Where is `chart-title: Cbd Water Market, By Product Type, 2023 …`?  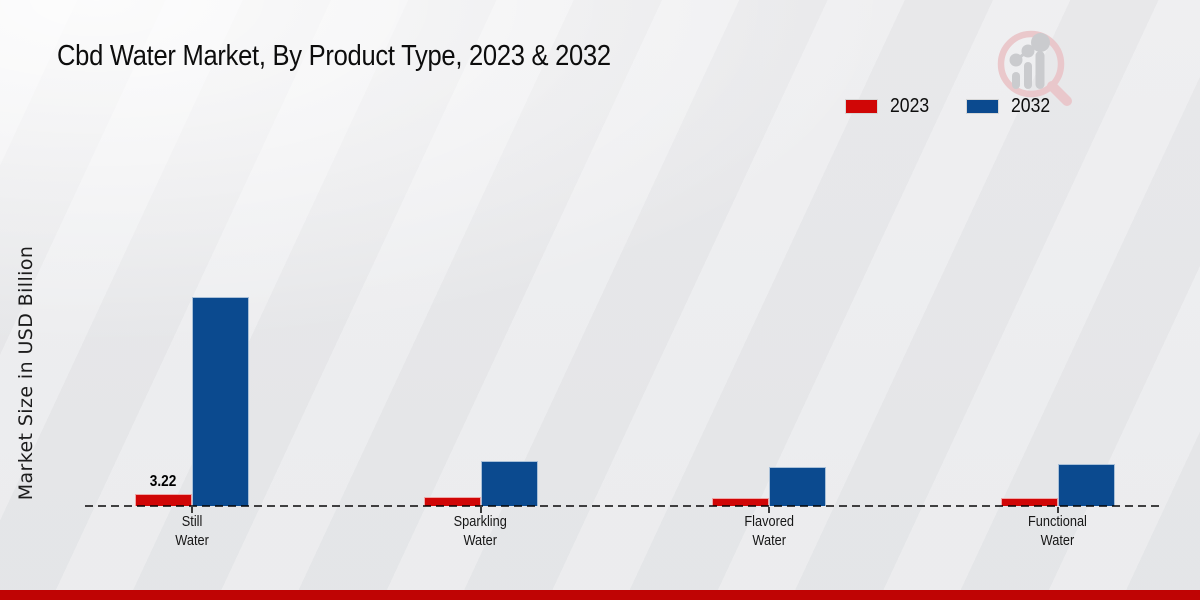 chart-title: Cbd Water Market, By Product Type, 2023 … is located at coordinates (371, 56).